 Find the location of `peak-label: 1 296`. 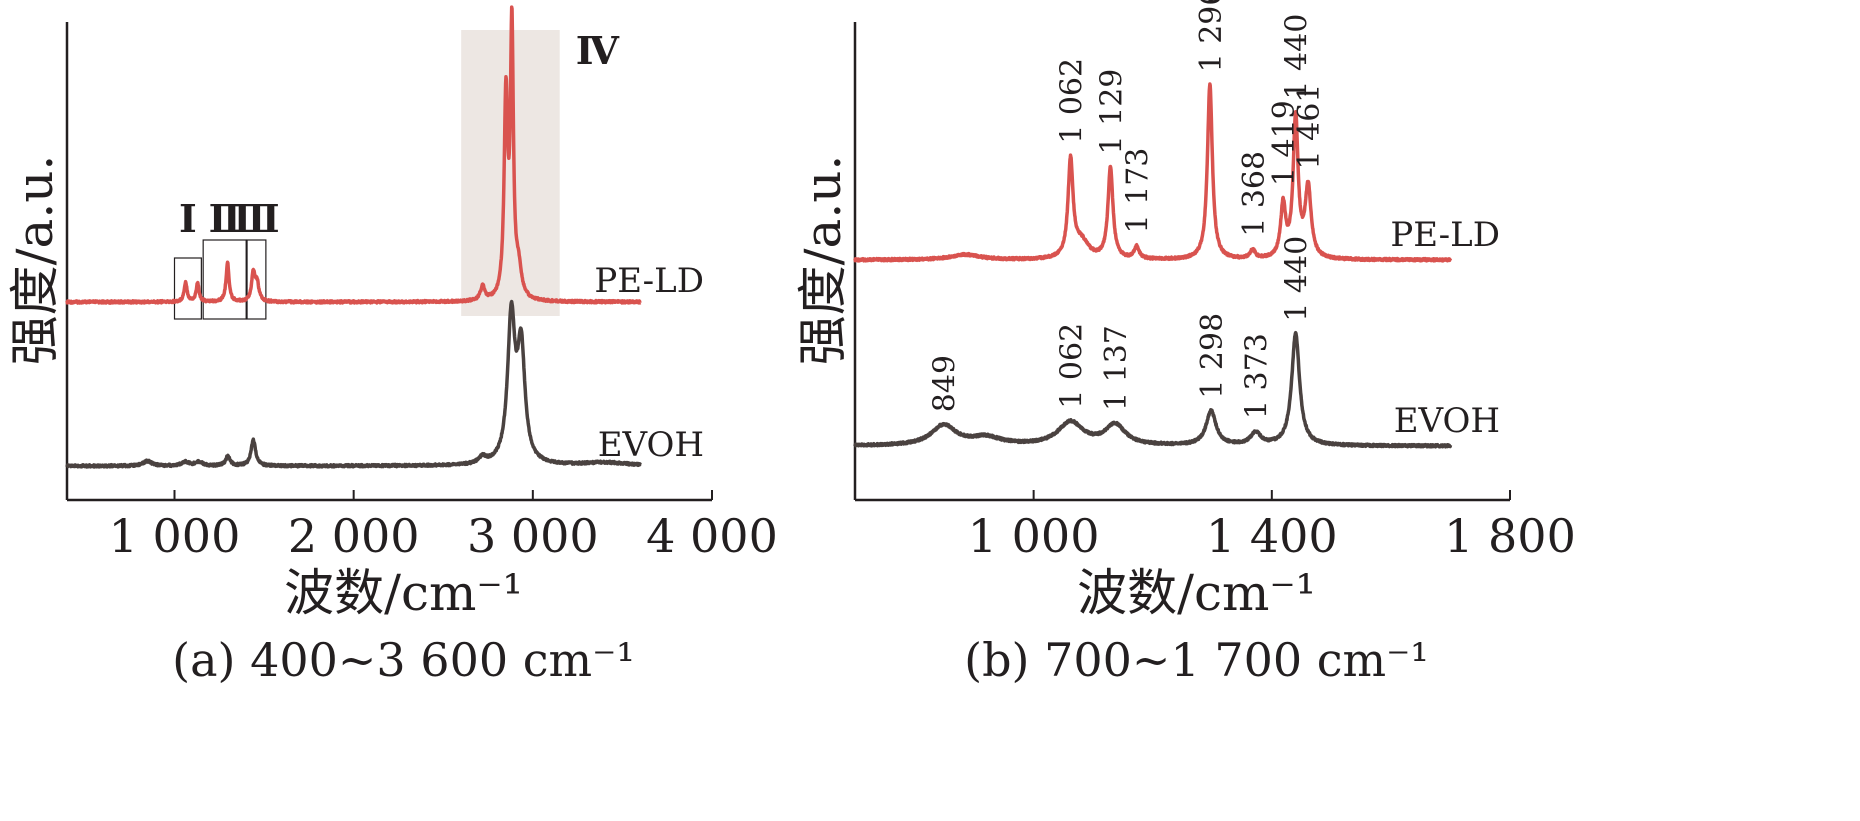

peak-label: 1 296 is located at coordinates (1211, 36).